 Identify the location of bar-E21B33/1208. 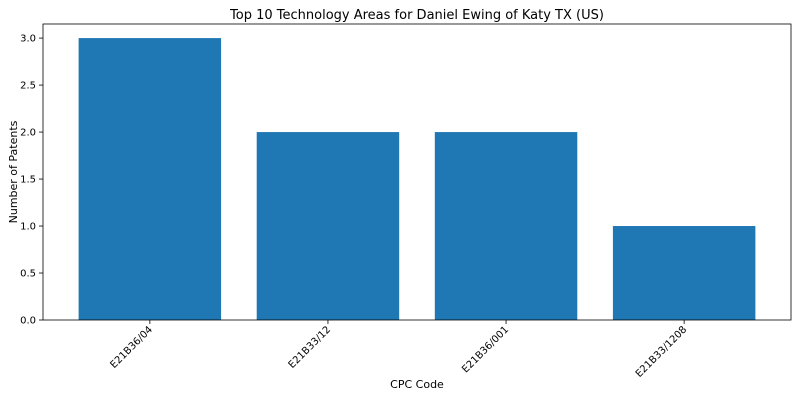
(684, 273).